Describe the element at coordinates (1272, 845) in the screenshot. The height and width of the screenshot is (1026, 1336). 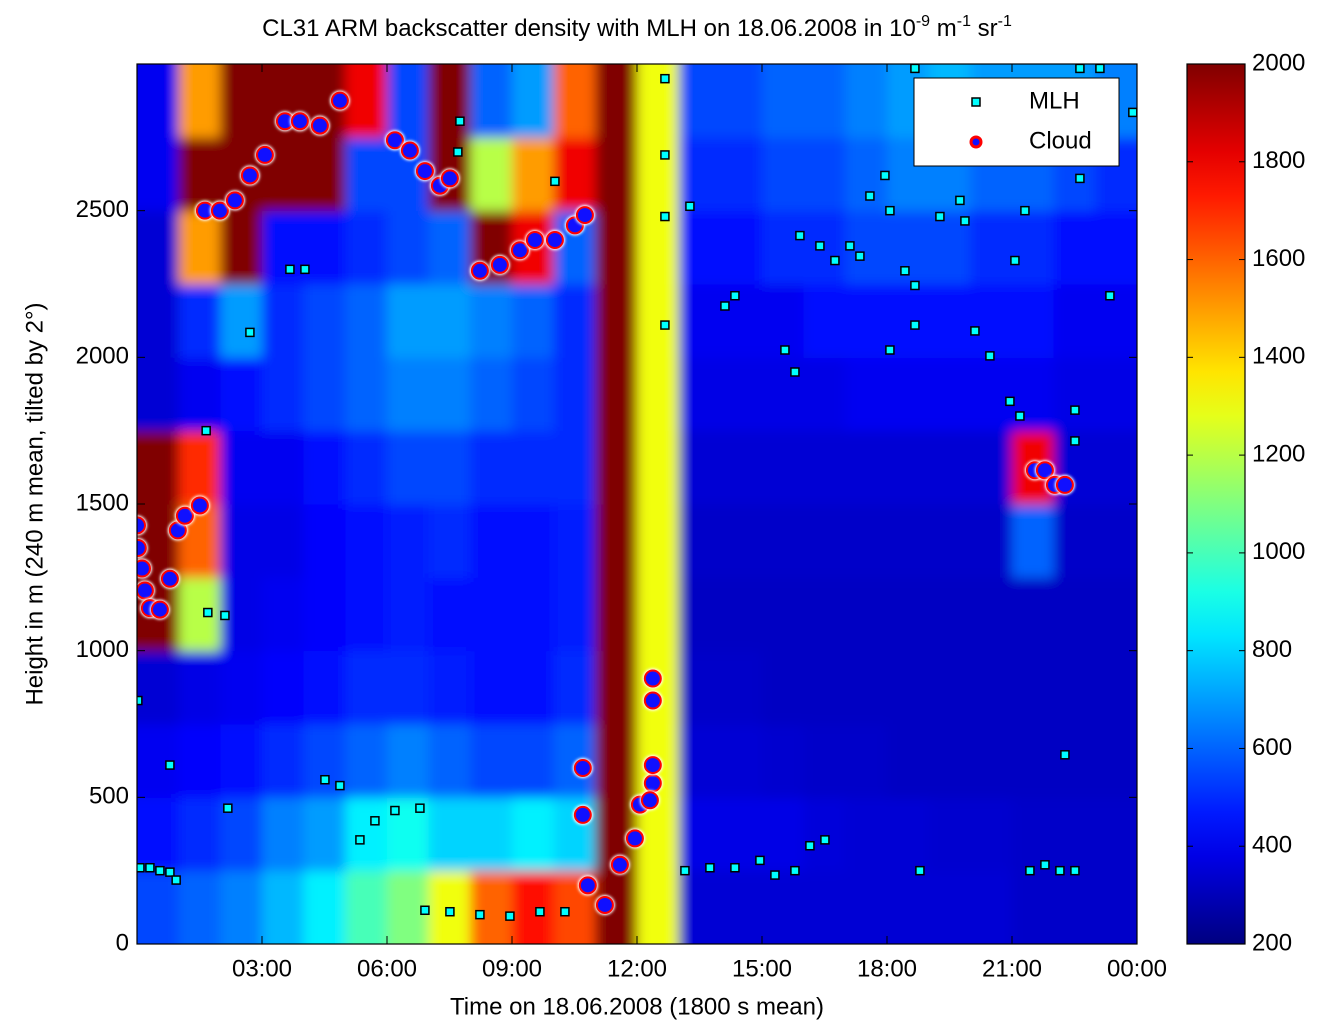
I see `colorbar-tick-label: 400` at that location.